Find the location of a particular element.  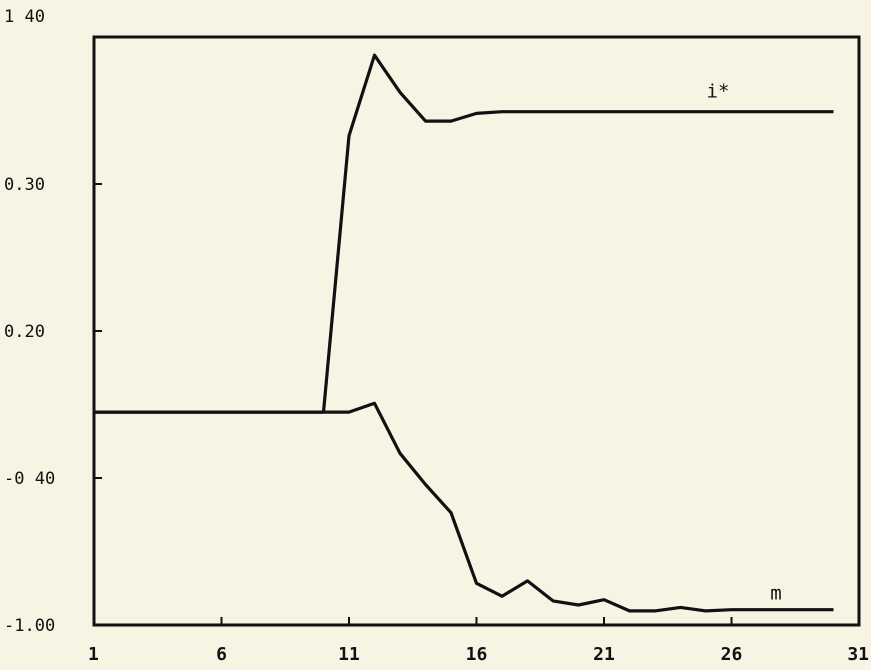

x-tick-label: 31 is located at coordinates (858, 654).